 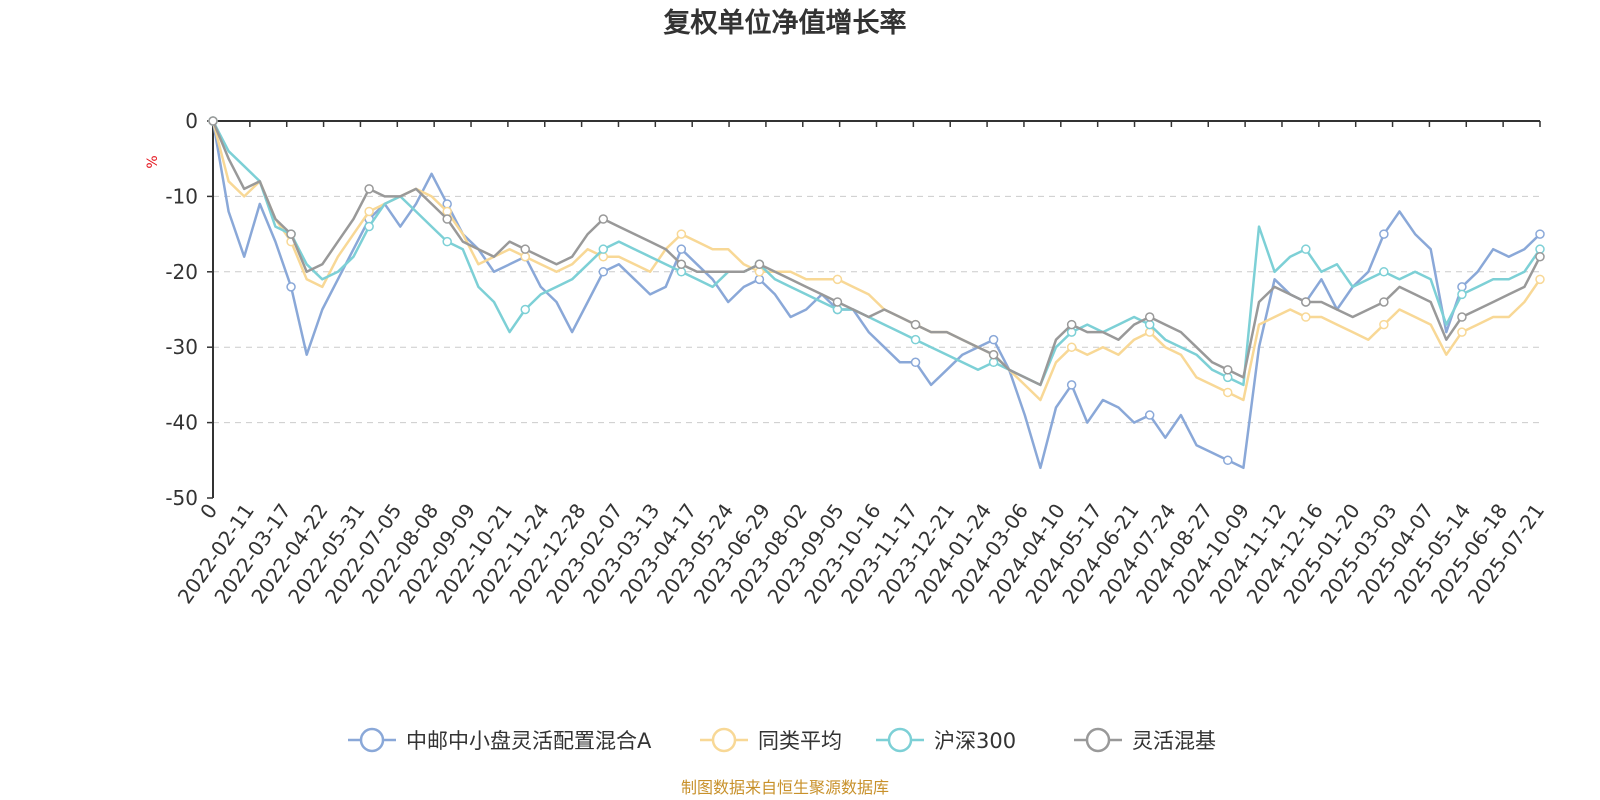 What do you see at coordinates (181, 196) in the screenshot?
I see `y-tick-label: -10` at bounding box center [181, 196].